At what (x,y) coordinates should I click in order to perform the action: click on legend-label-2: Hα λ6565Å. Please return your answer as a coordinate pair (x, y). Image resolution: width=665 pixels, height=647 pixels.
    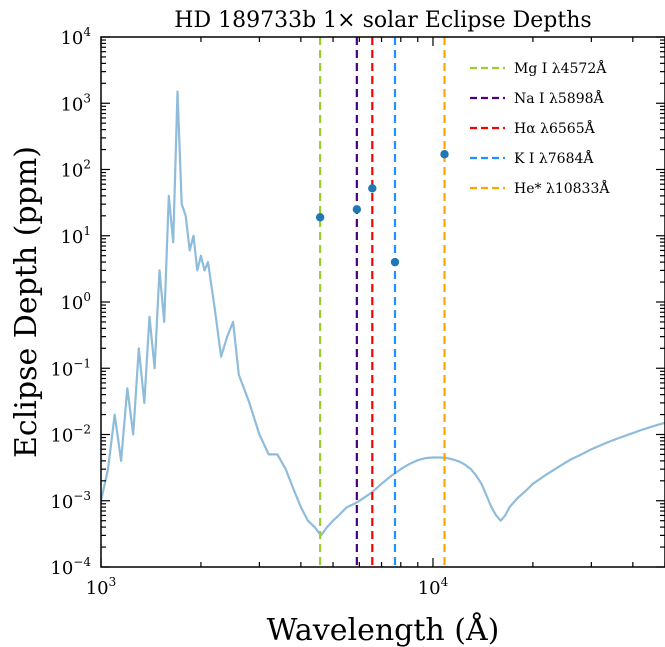
    Looking at the image, I should click on (555, 128).